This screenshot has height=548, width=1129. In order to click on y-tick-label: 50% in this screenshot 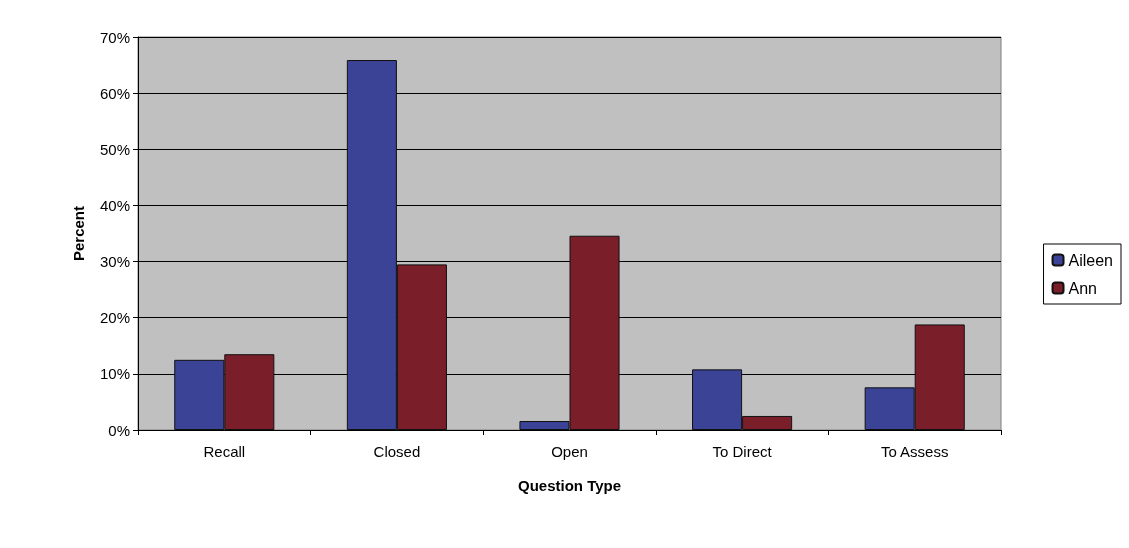, I will do `click(114, 149)`.